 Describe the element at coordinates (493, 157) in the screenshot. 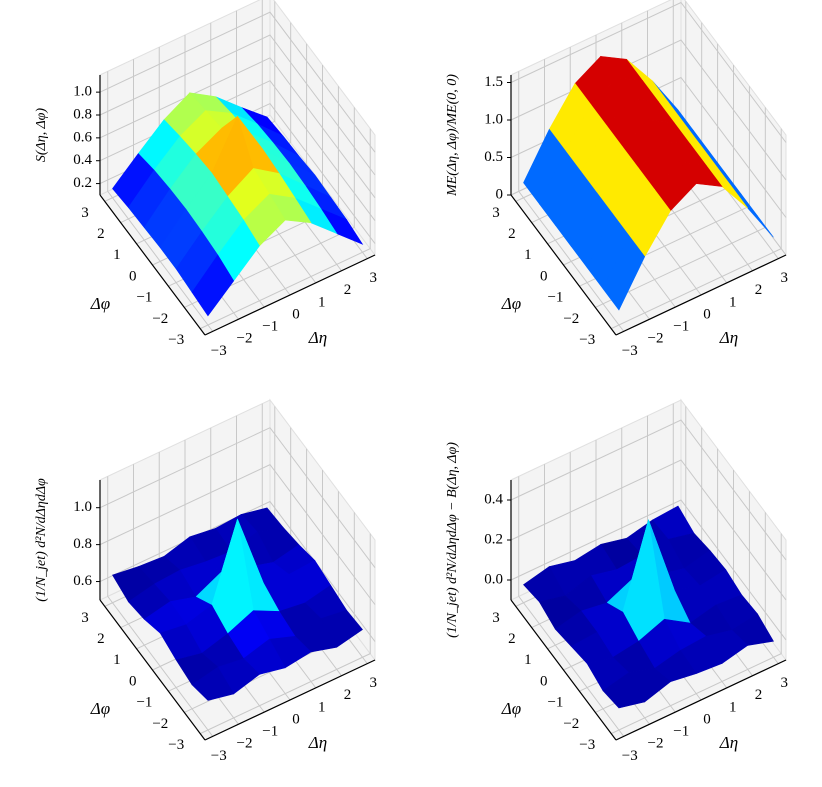

I see `z-tick-label: 0.5` at that location.